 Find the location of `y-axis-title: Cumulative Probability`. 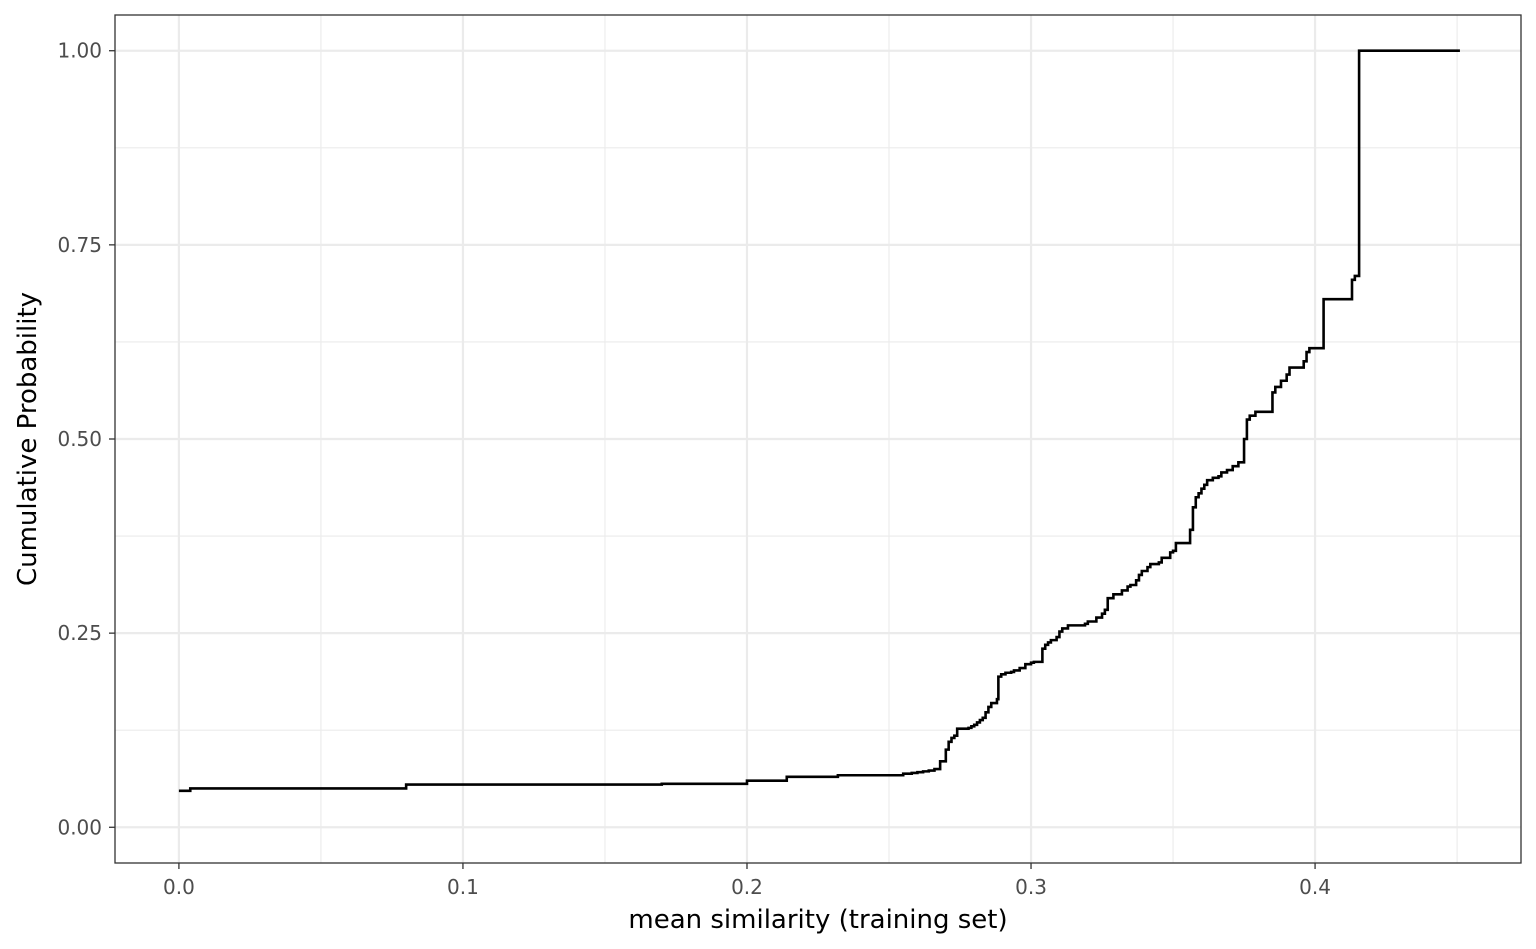

y-axis-title: Cumulative Probability is located at coordinates (28, 439).